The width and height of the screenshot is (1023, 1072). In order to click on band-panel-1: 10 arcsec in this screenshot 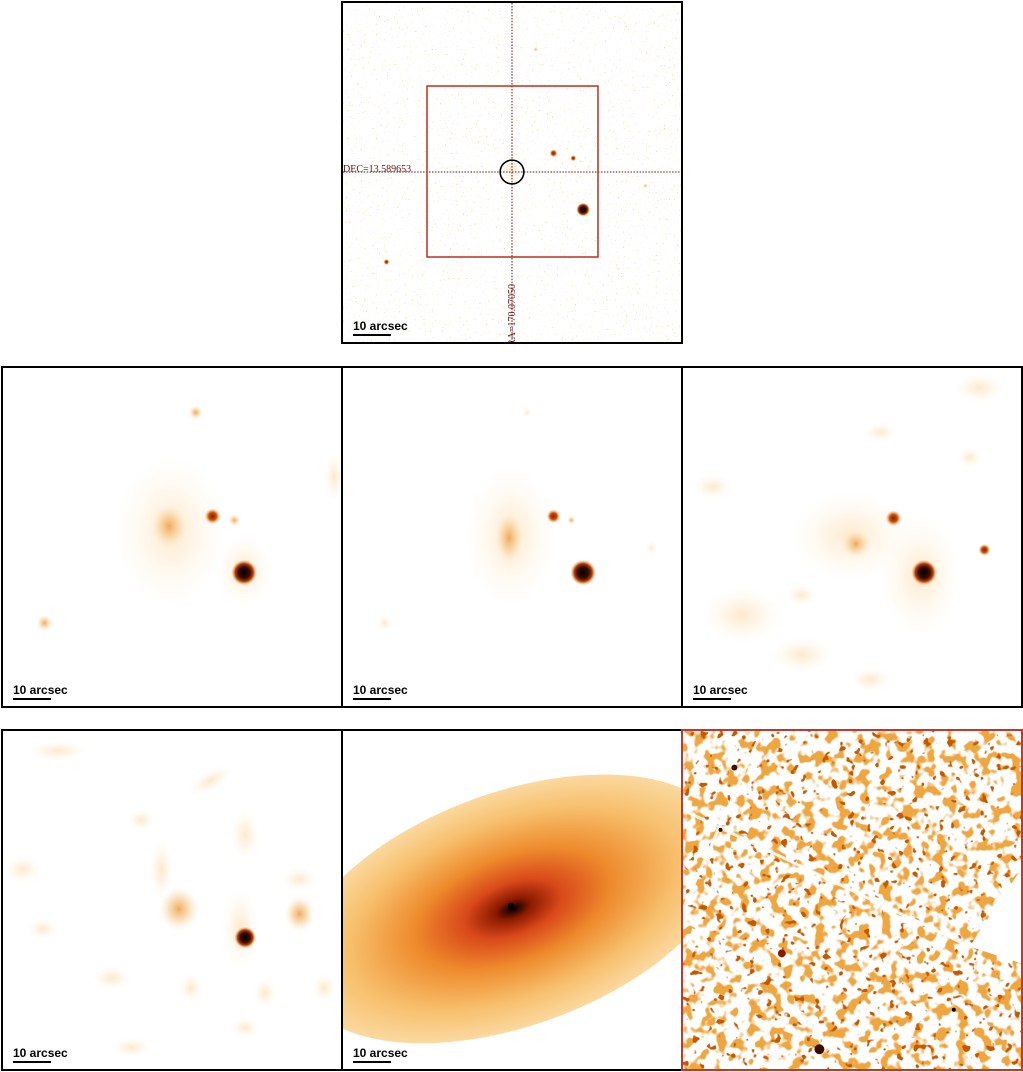, I will do `click(172, 537)`.